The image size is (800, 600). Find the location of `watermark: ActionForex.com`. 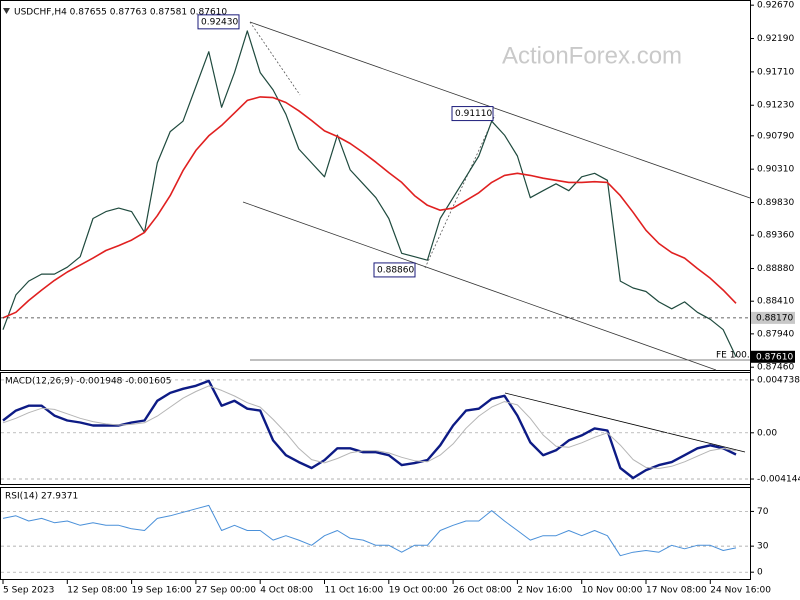

watermark: ActionForex.com is located at coordinates (592, 55).